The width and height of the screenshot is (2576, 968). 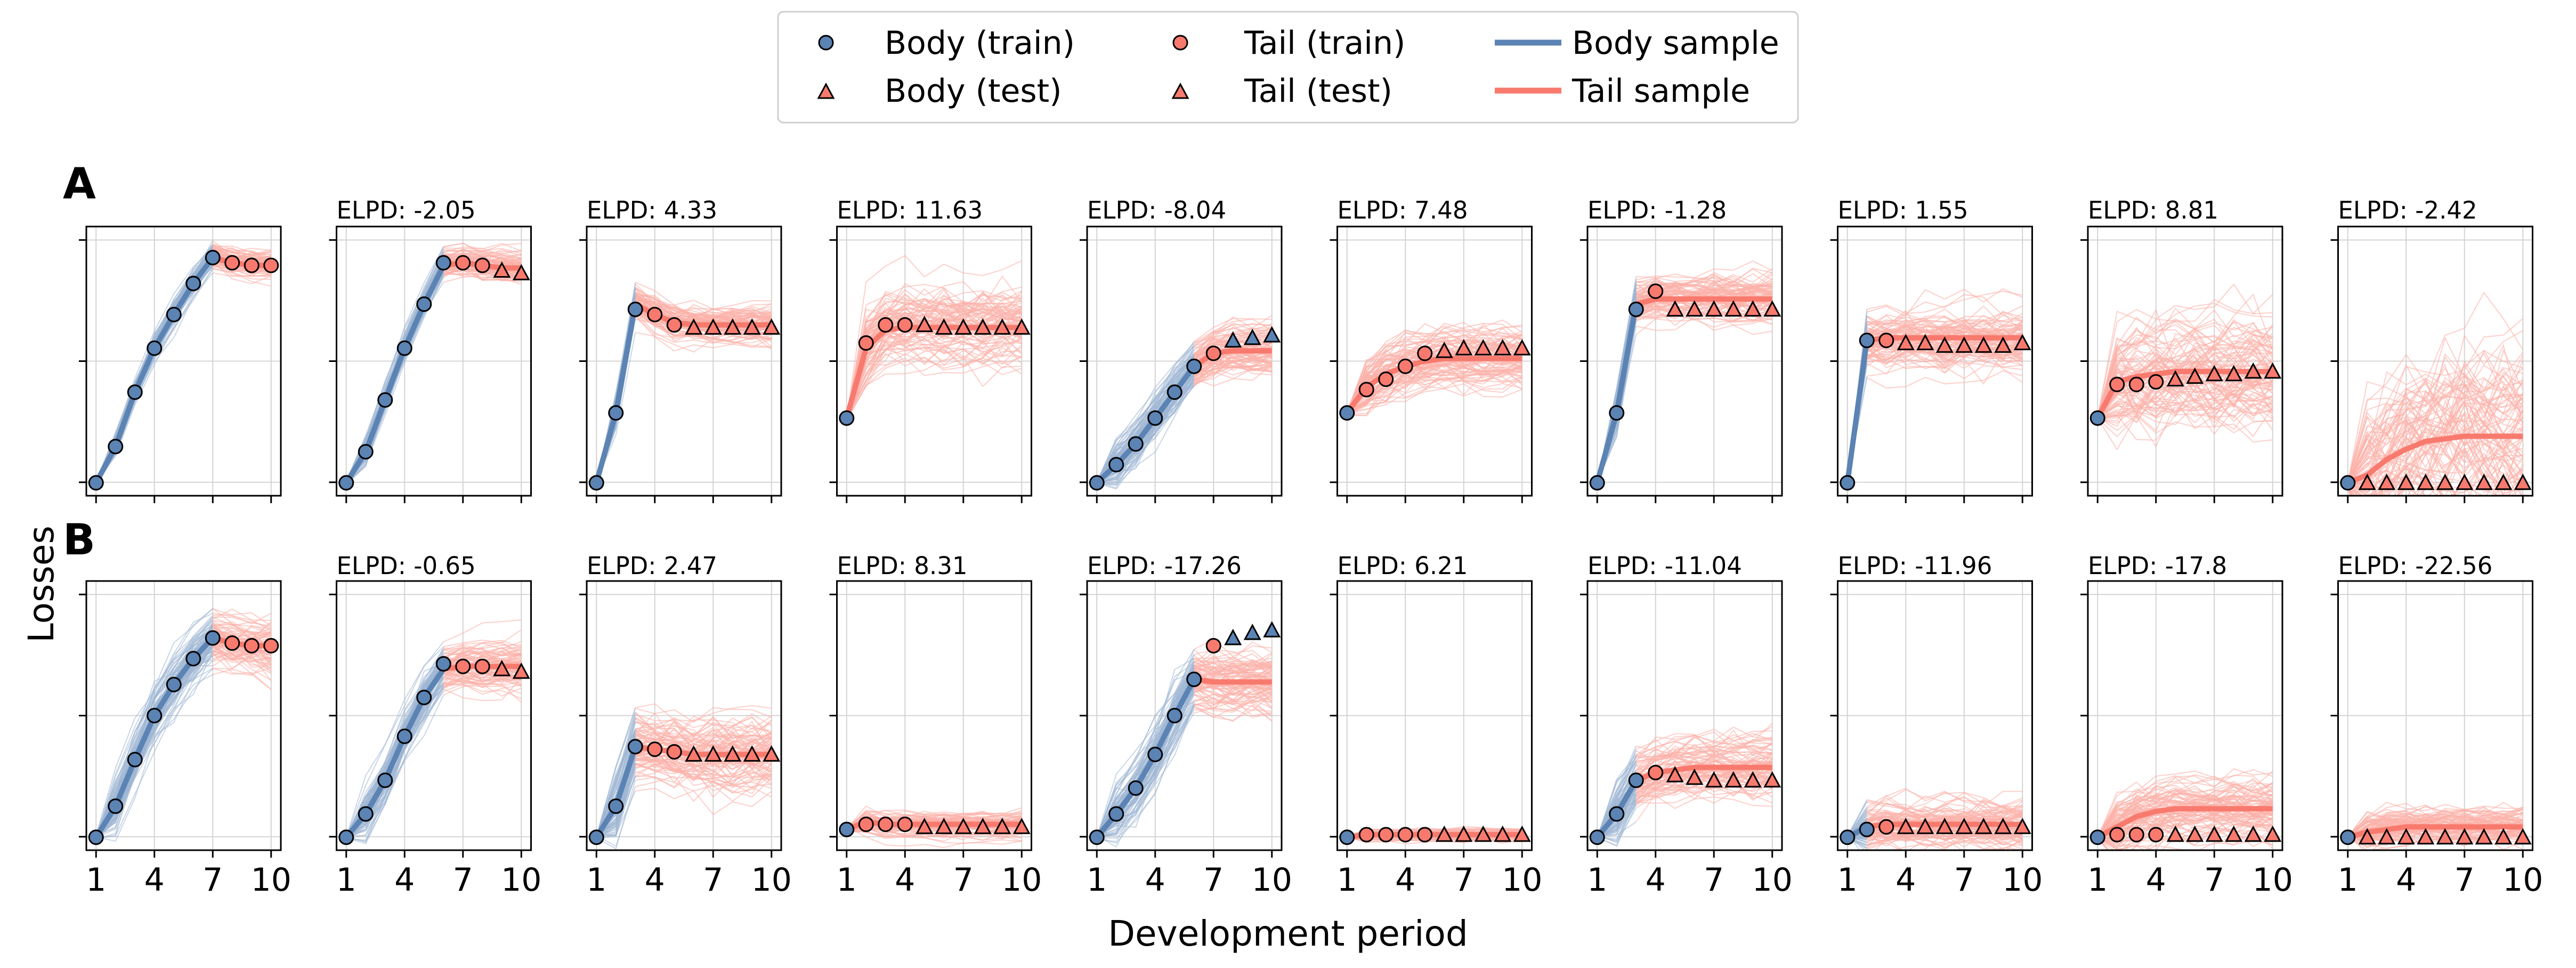 What do you see at coordinates (1937, 726) in the screenshot?
I see `panel-B-8: 1 4 7 10 ELPD: -11.96` at bounding box center [1937, 726].